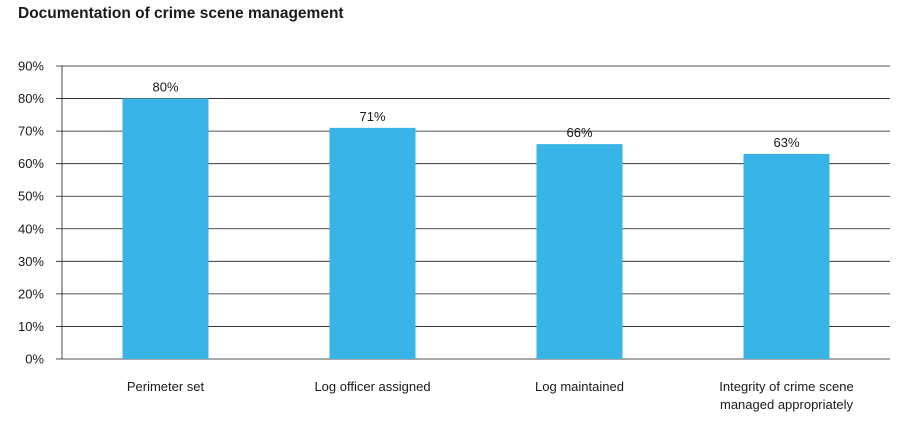 The width and height of the screenshot is (903, 421). Describe the element at coordinates (181, 13) in the screenshot. I see `chart-title: Documentation of crime scene management` at that location.